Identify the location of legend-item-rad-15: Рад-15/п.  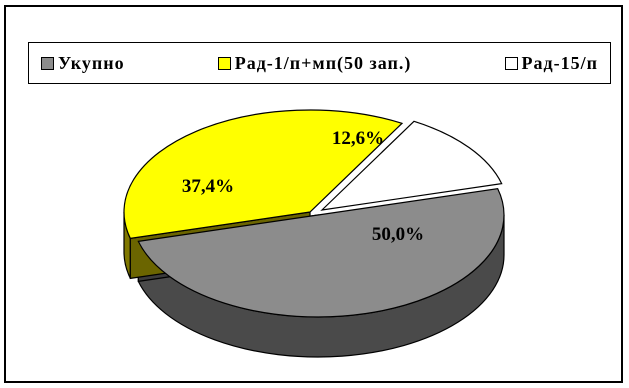
(551, 63).